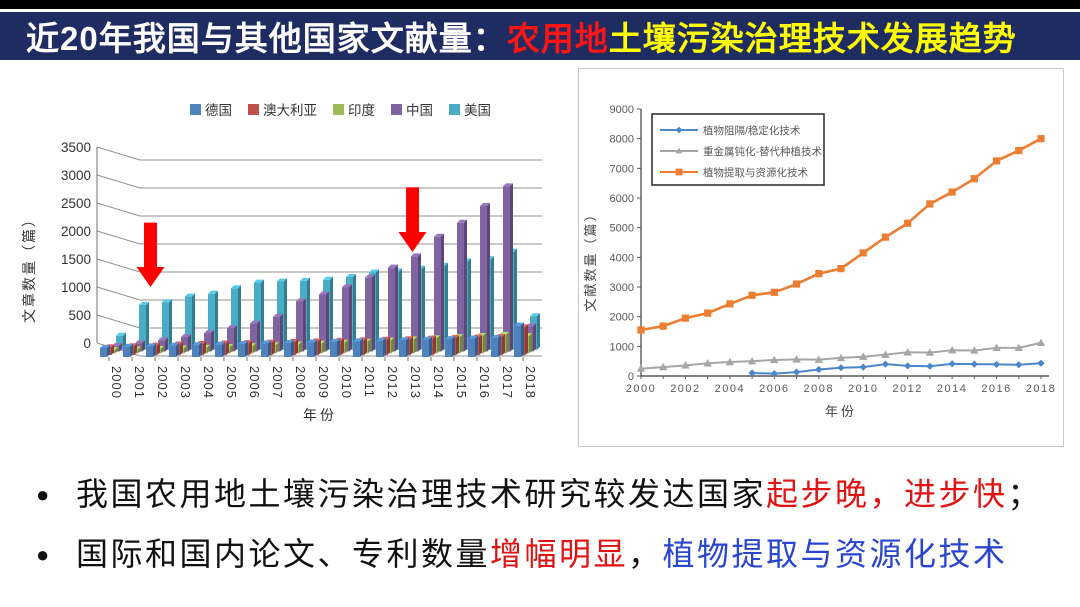  I want to click on bar-中国-2011, so click(370, 313).